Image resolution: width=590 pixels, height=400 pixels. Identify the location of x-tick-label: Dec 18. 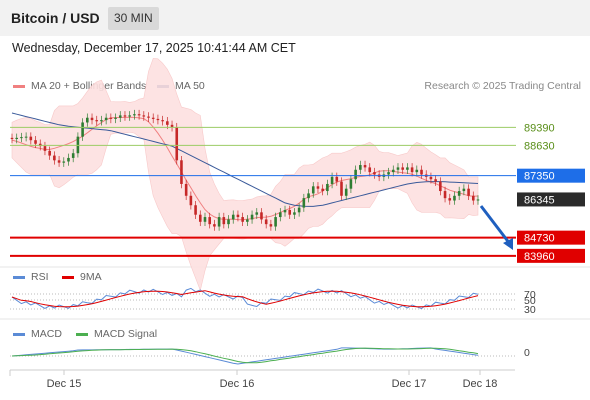
(480, 384).